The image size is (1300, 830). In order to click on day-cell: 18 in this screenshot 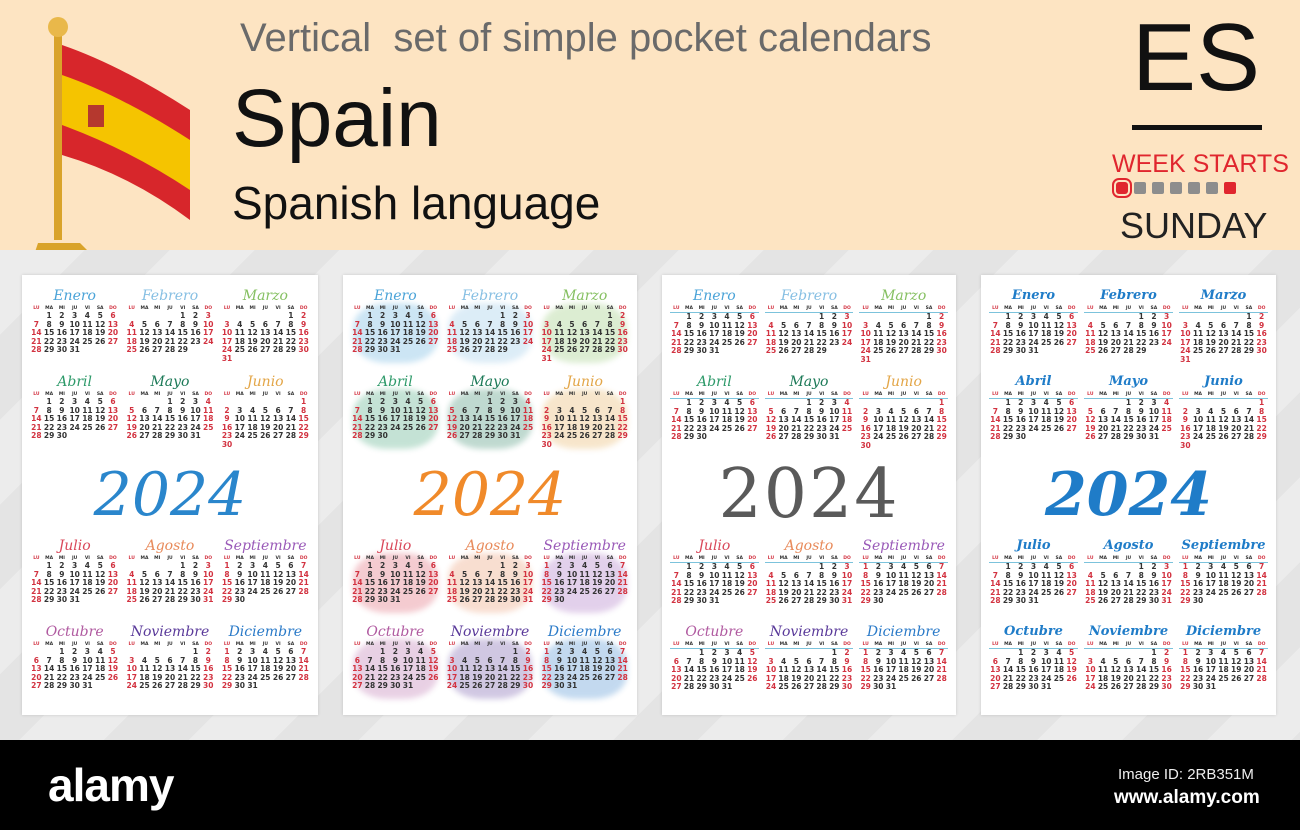, I will do `click(903, 584)`.